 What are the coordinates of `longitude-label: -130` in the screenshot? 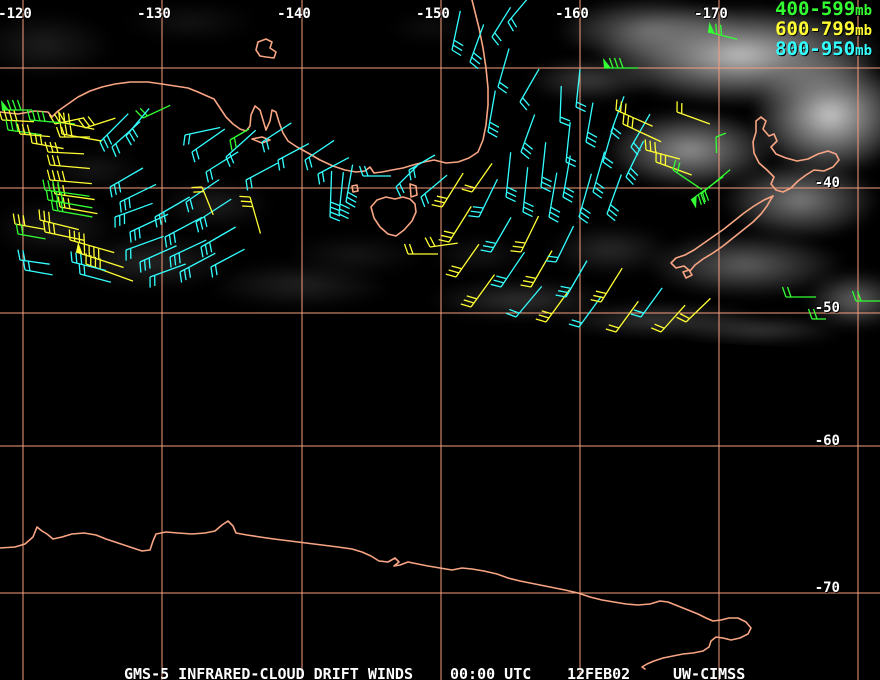 It's located at (154, 14).